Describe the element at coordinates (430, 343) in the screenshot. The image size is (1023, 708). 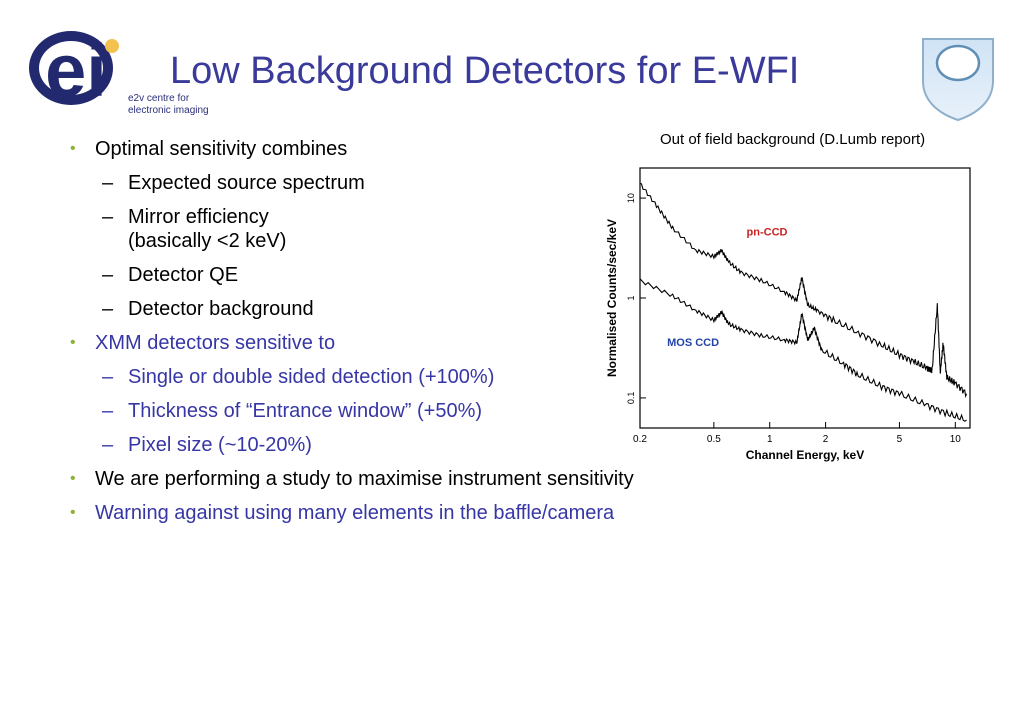
I see `bullet-item: • XMM detectors sensitive to` at that location.